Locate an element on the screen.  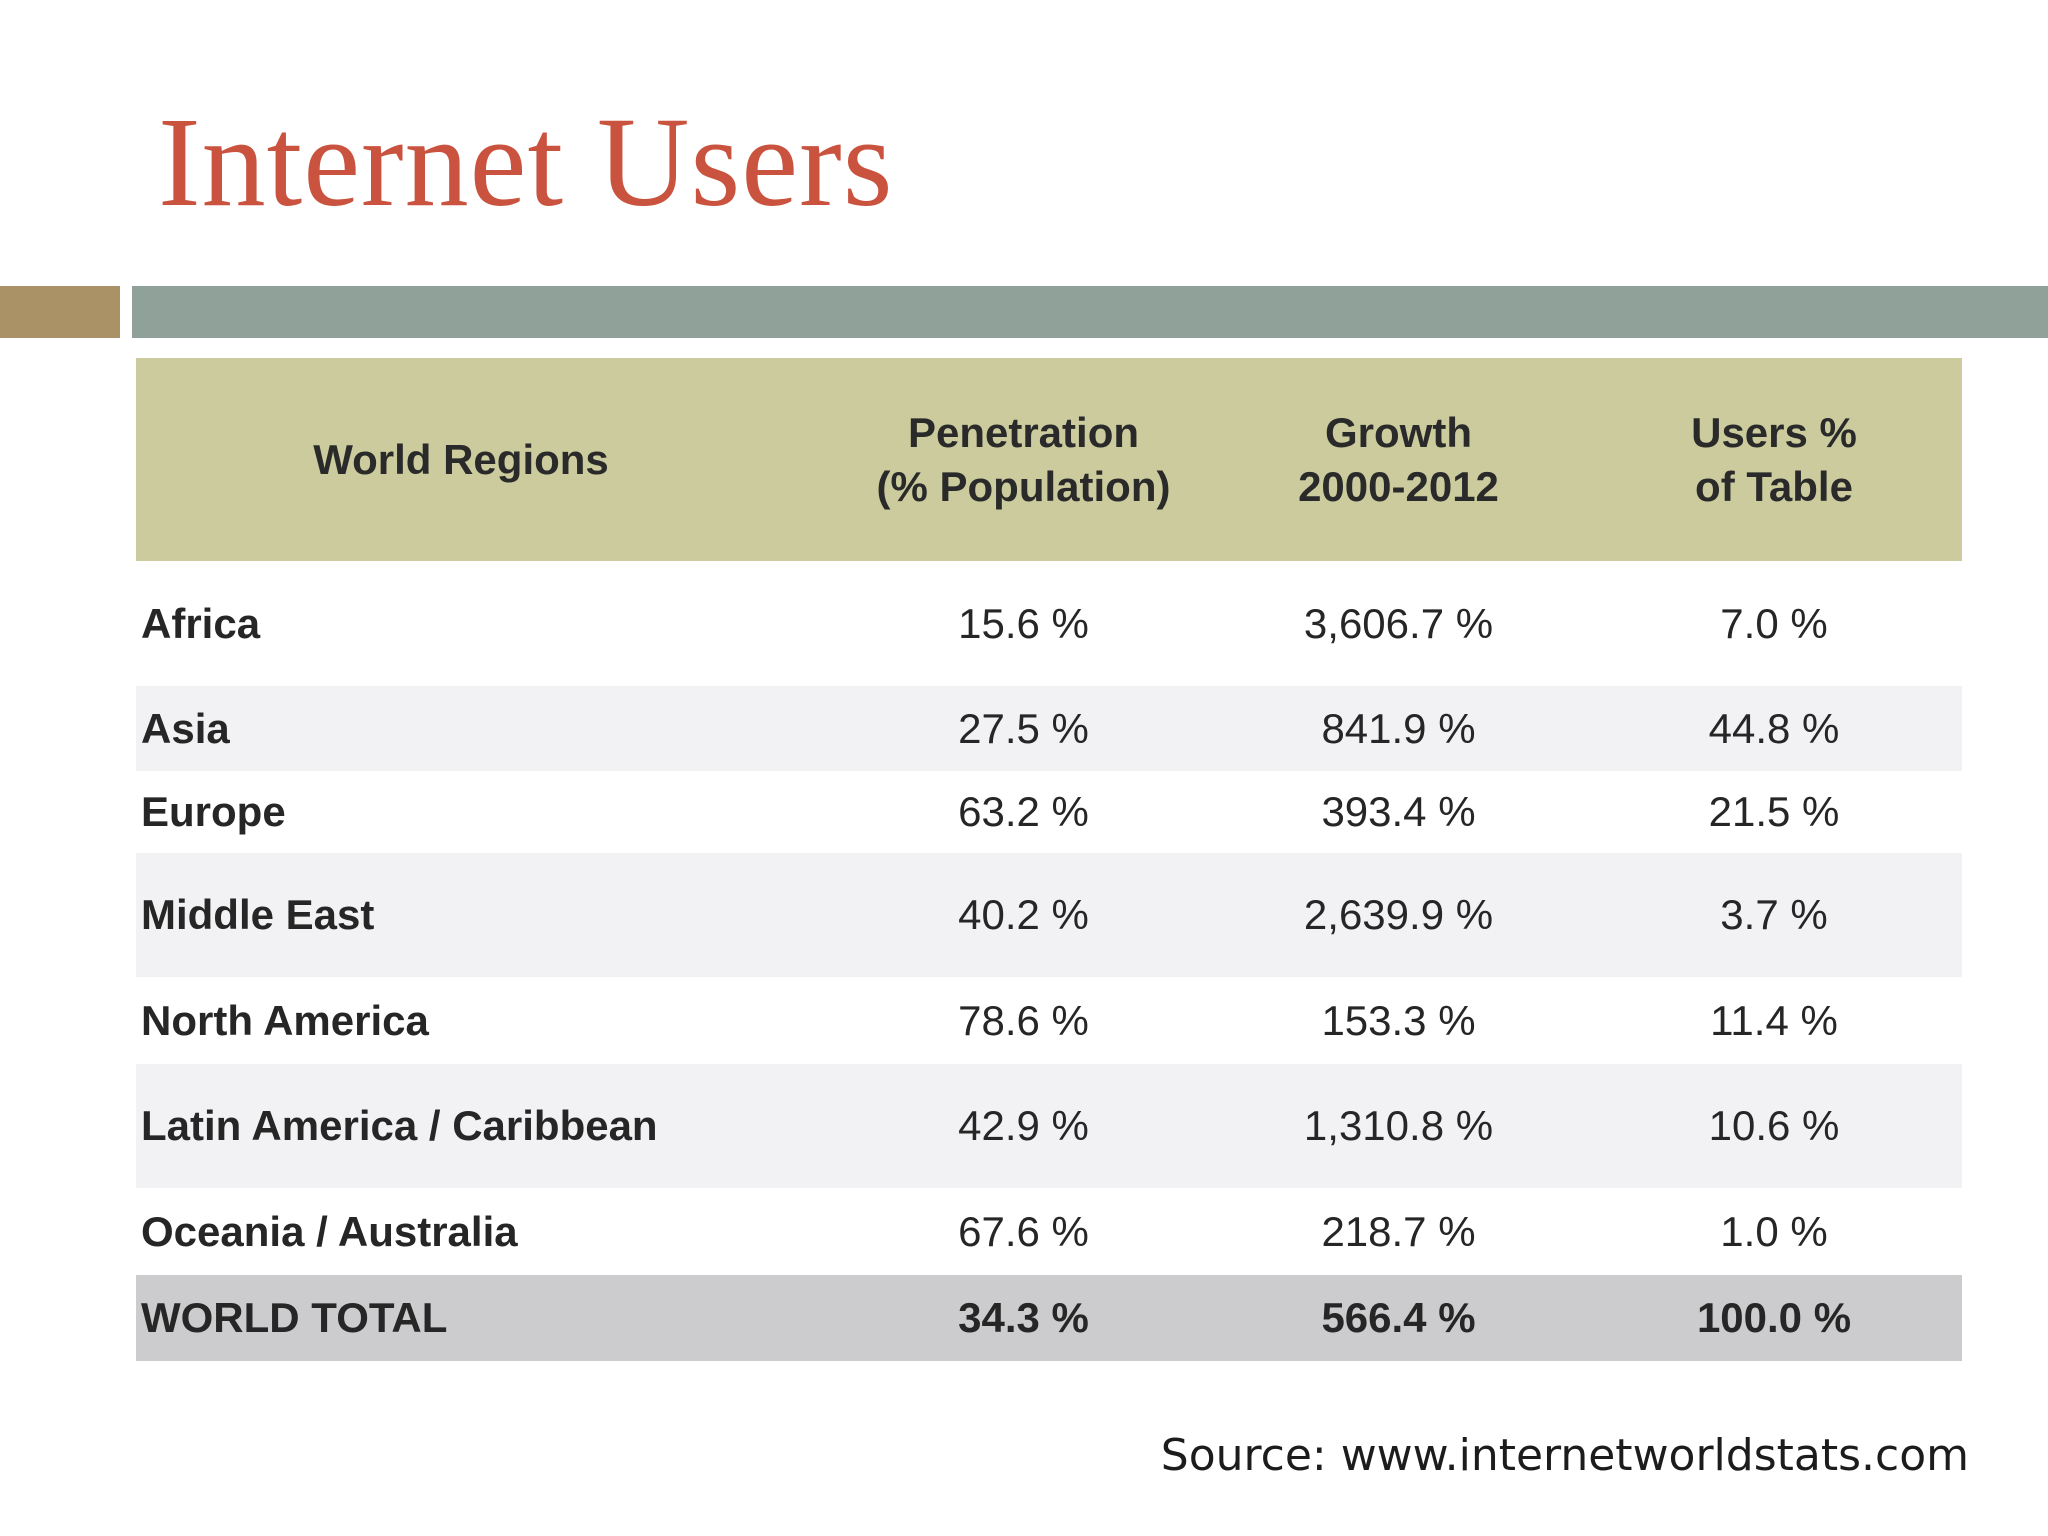
header-line: Penetration is located at coordinates (1023, 432).